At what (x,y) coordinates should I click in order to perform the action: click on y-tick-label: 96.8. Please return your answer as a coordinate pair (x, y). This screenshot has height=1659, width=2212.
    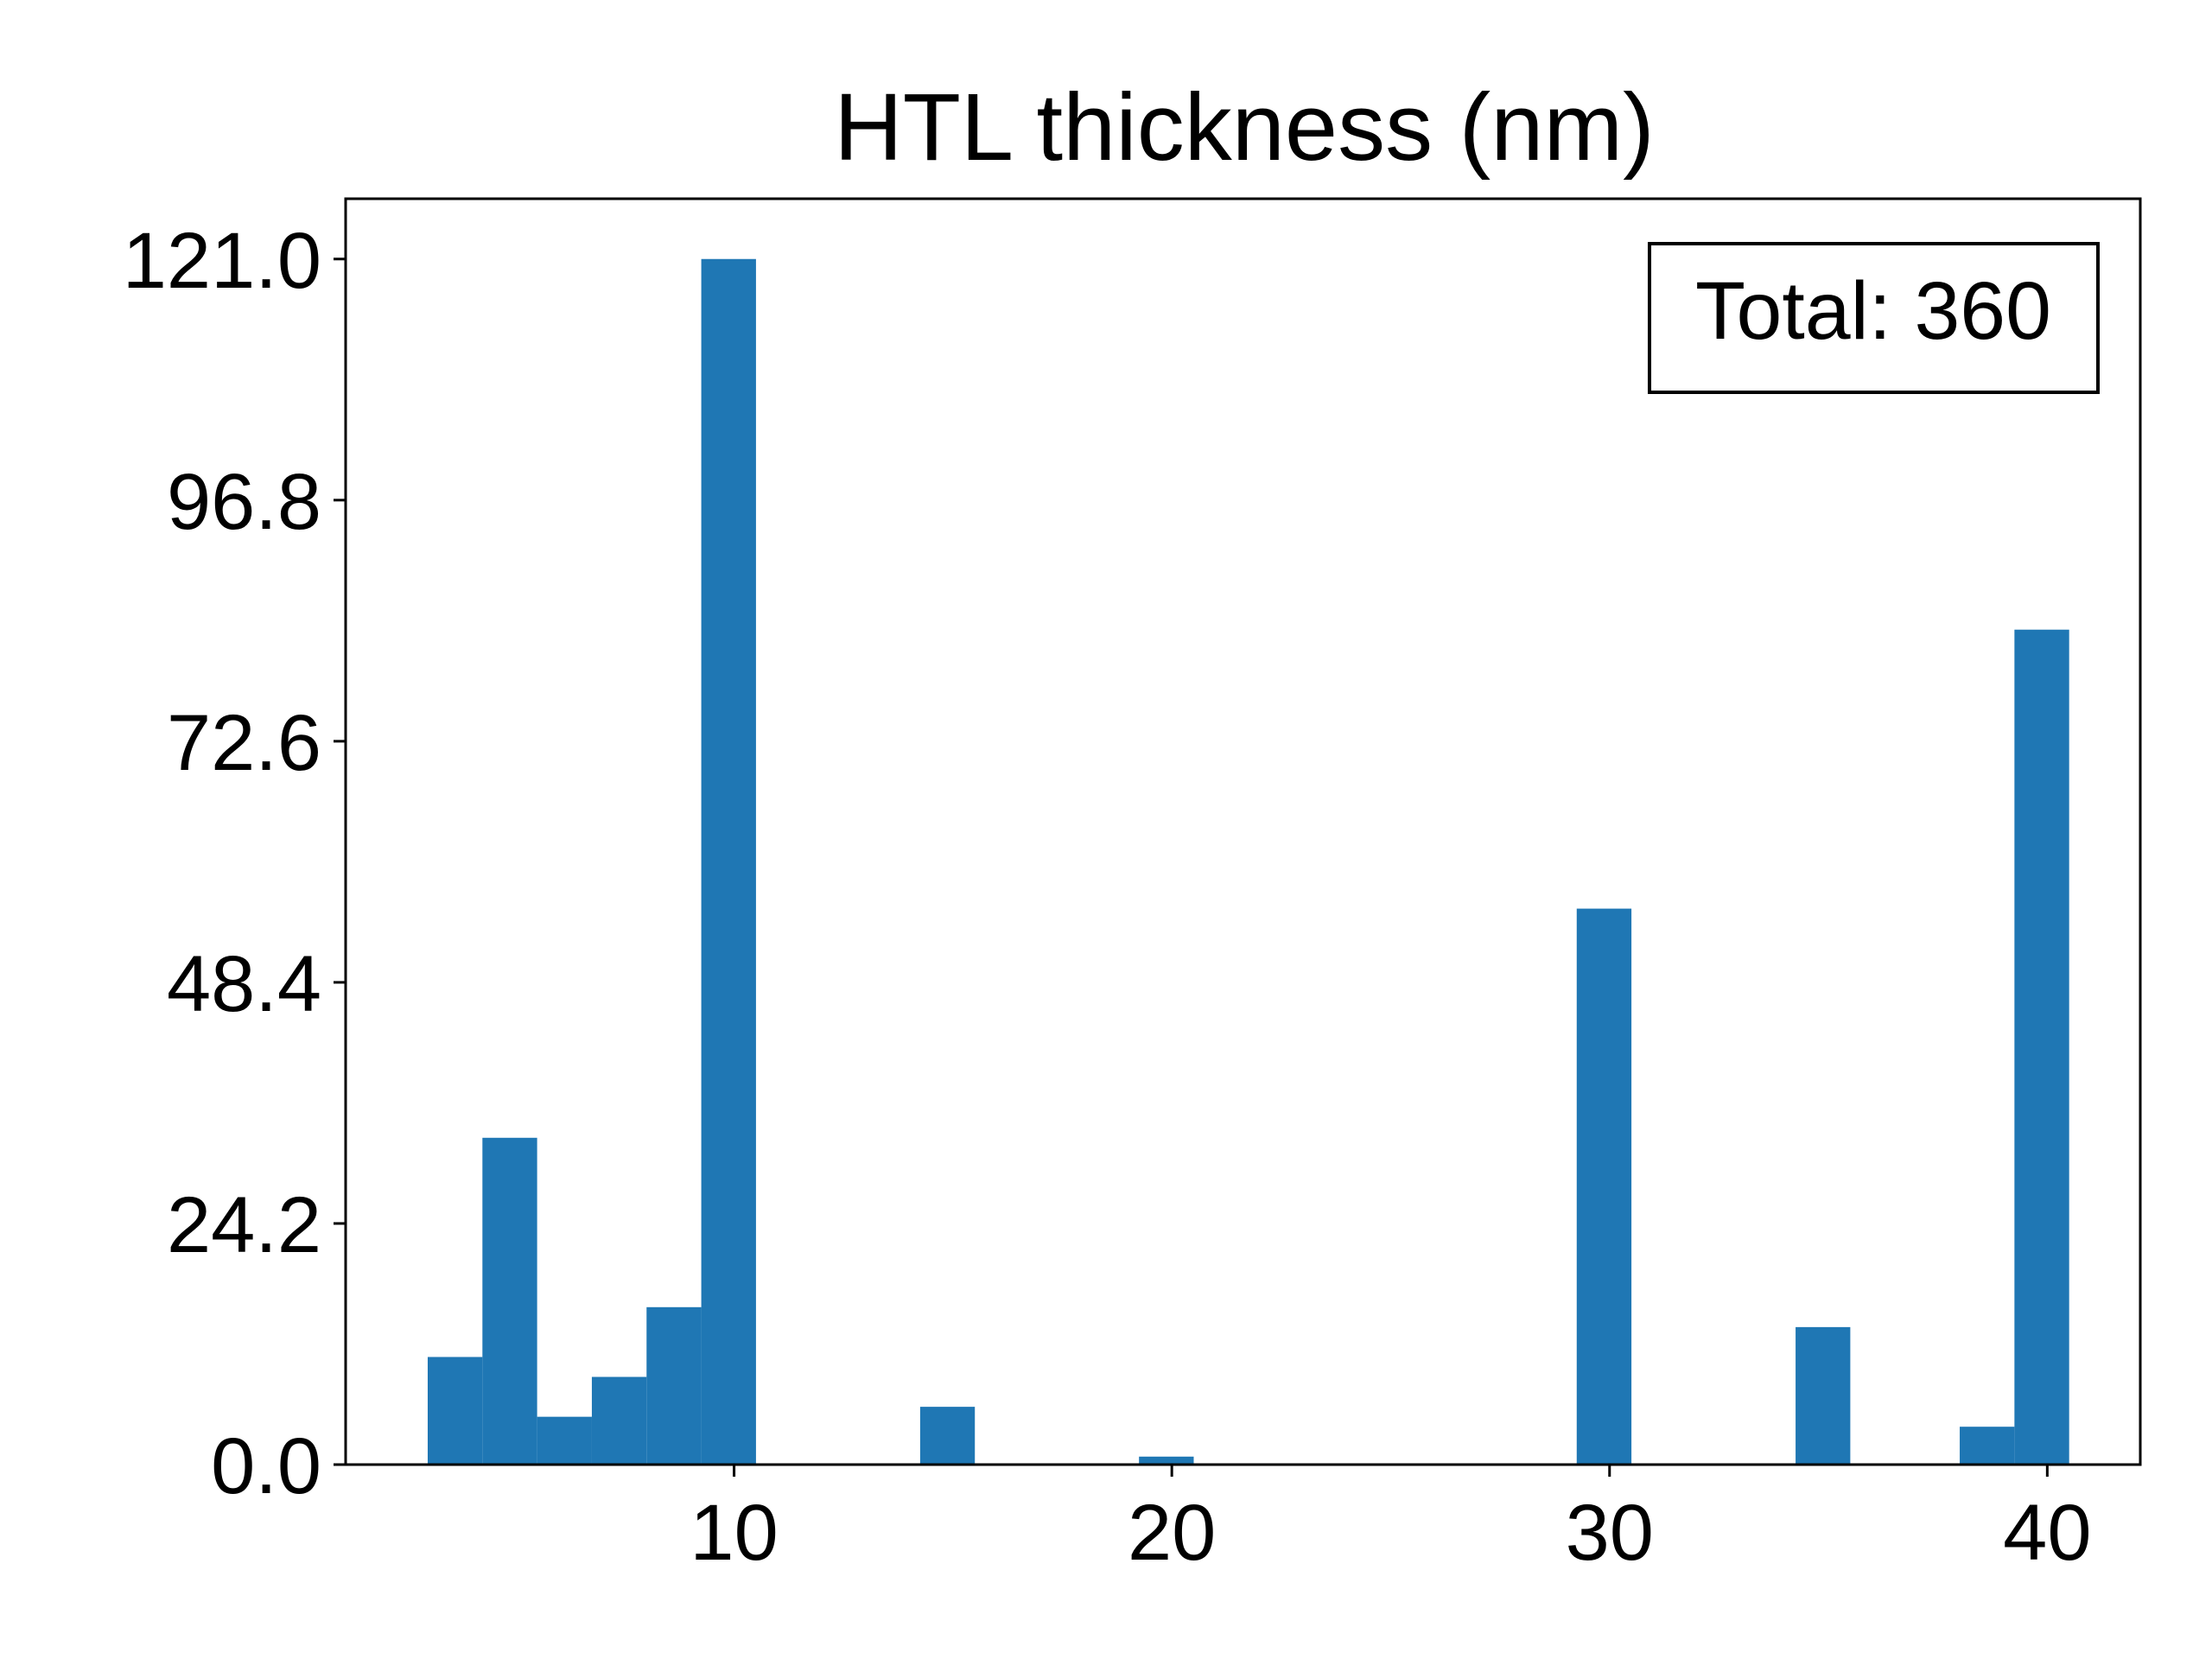
    Looking at the image, I should click on (244, 502).